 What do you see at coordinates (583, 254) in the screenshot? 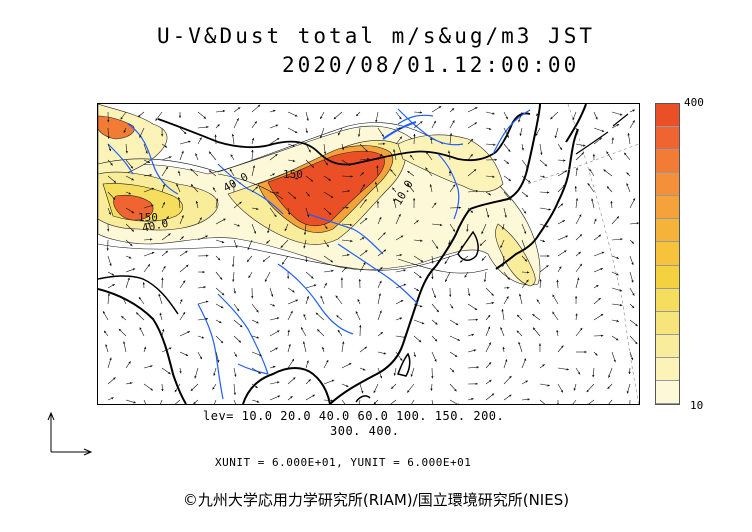
I see `graticule` at bounding box center [583, 254].